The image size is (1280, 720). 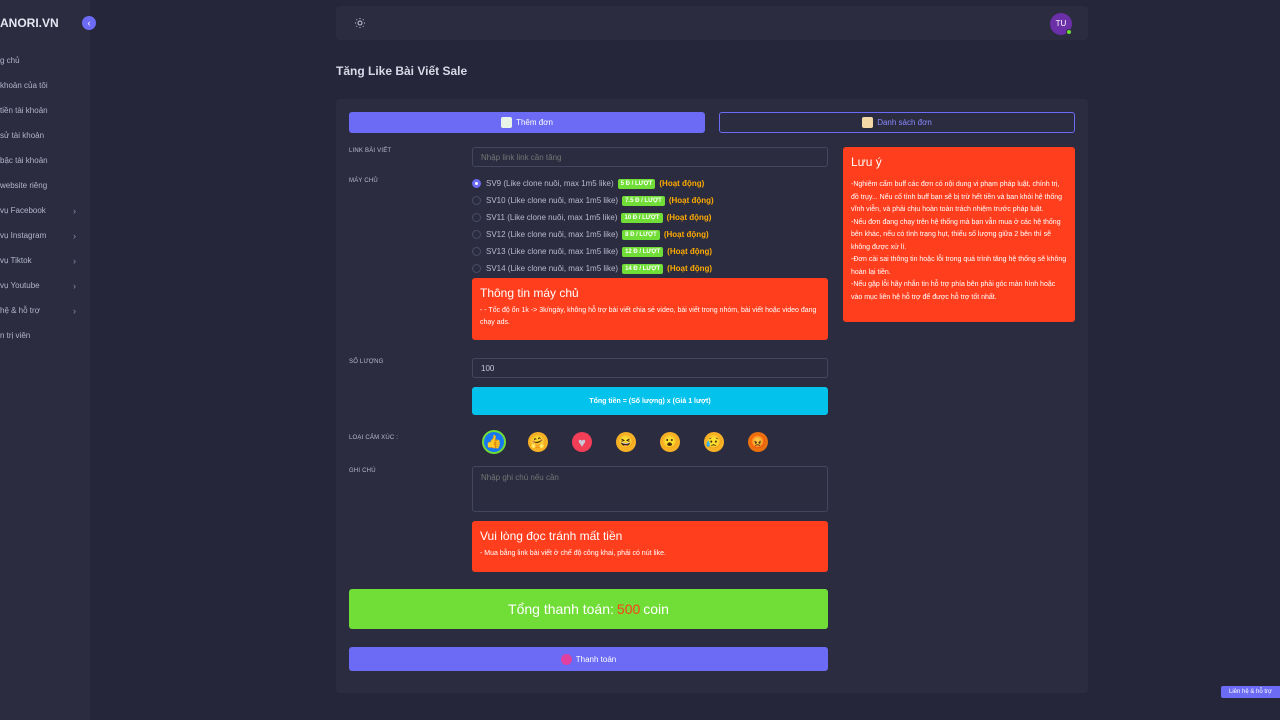 What do you see at coordinates (362, 471) in the screenshot?
I see `note-label: GHI CHÚ` at bounding box center [362, 471].